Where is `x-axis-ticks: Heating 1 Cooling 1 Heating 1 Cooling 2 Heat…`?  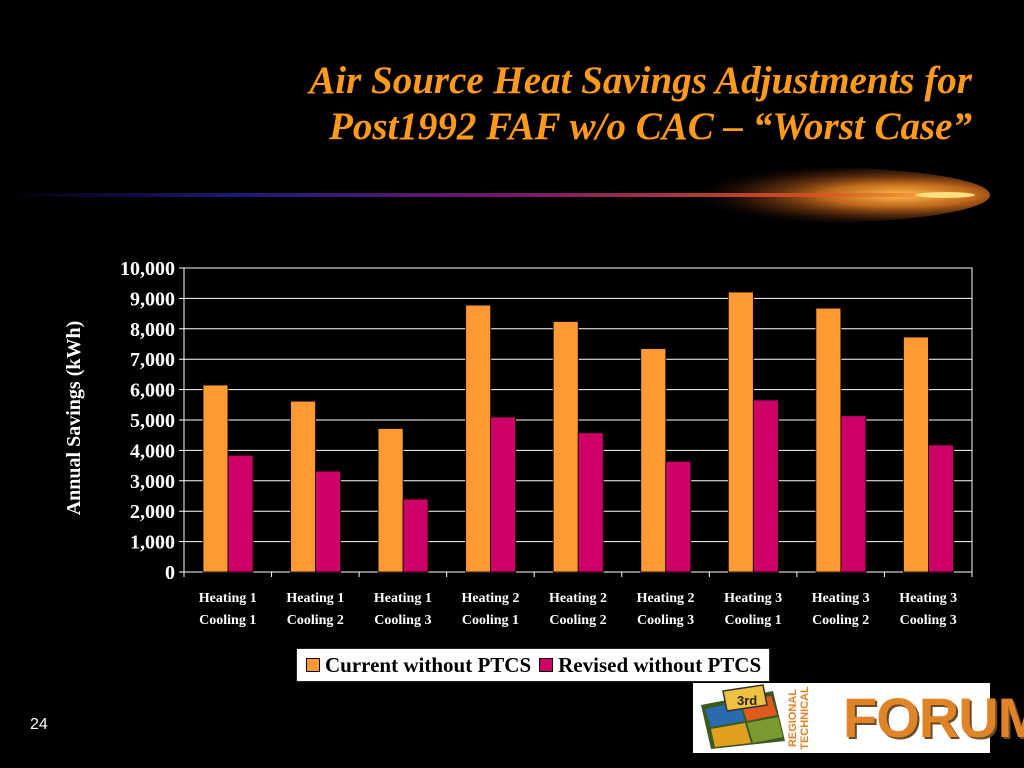 x-axis-ticks: Heating 1 Cooling 1 Heating 1 Cooling 2 Heat… is located at coordinates (578, 600).